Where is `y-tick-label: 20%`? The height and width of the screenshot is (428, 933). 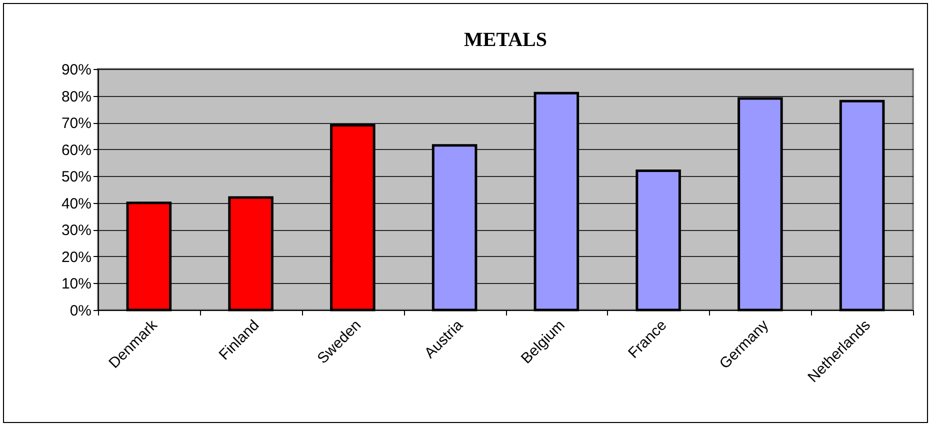 y-tick-label: 20% is located at coordinates (76, 257).